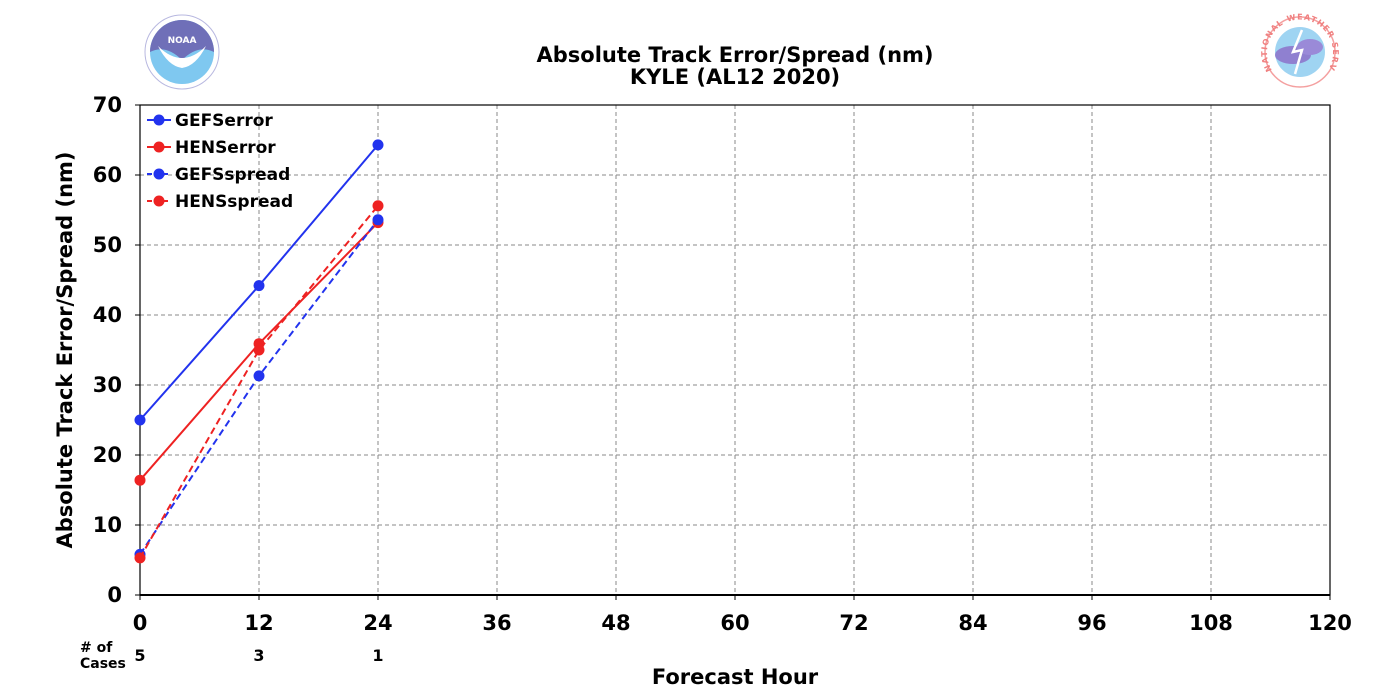 The image size is (1400, 700). What do you see at coordinates (116, 350) in the screenshot?
I see `y-ticks: 0 10 20 30 40 50 60 70` at bounding box center [116, 350].